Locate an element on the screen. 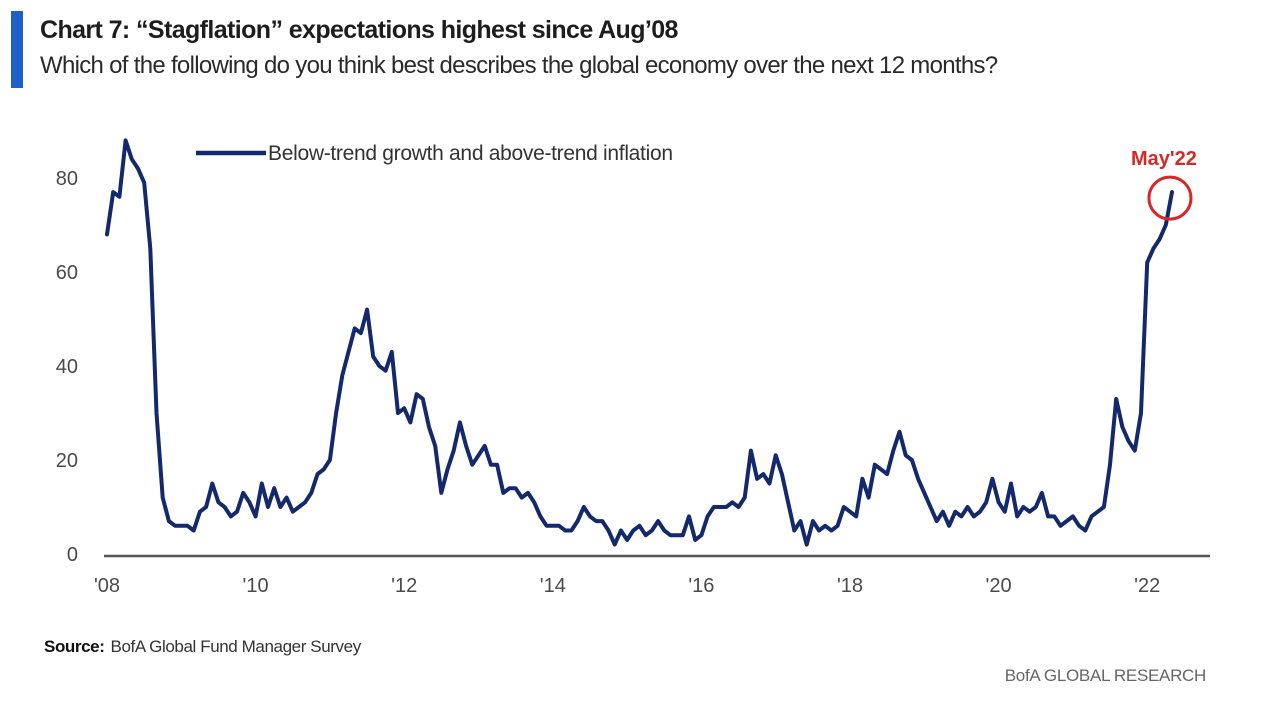 The height and width of the screenshot is (704, 1266). y-tick-label: 0 is located at coordinates (72, 555).